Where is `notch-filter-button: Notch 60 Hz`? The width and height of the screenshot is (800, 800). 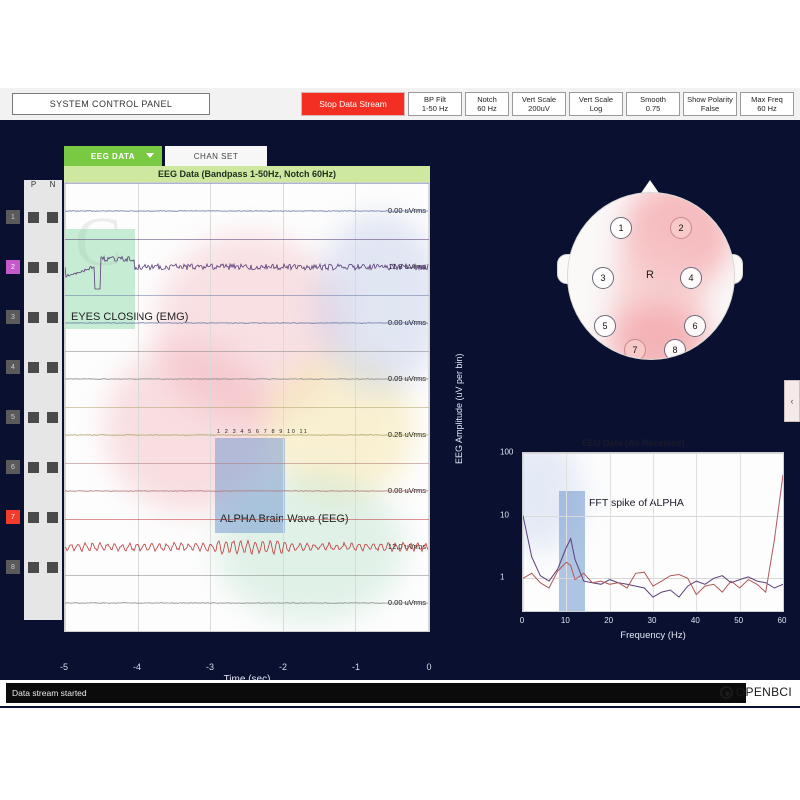 notch-filter-button: Notch 60 Hz is located at coordinates (487, 104).